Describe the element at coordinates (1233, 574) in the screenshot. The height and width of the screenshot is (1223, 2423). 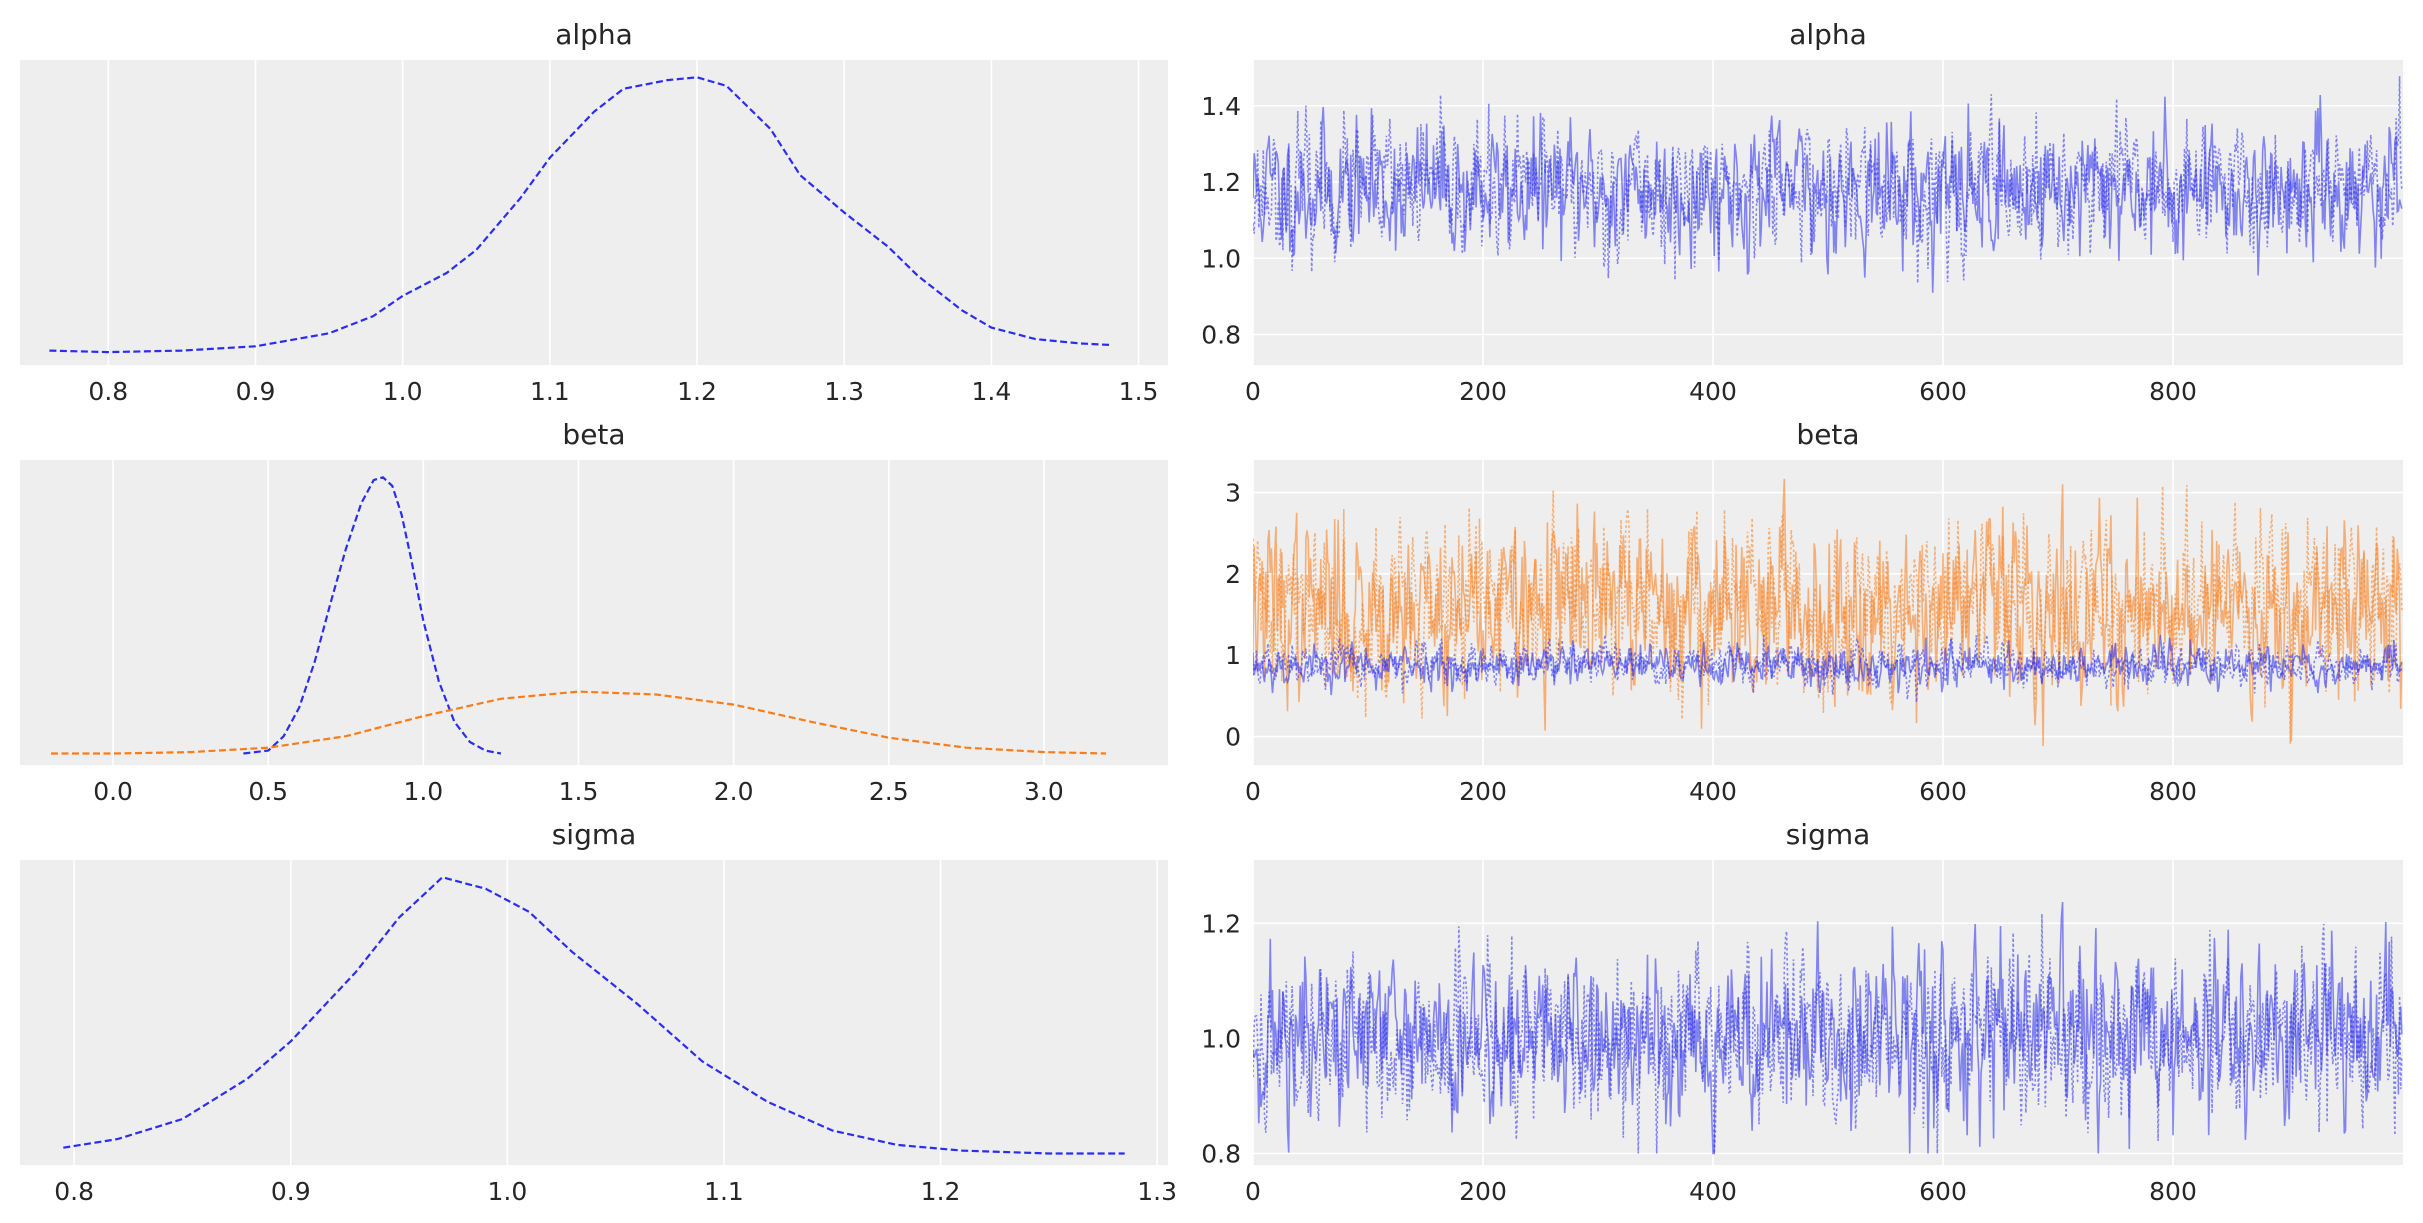
I see `y-tick-label: 2` at that location.